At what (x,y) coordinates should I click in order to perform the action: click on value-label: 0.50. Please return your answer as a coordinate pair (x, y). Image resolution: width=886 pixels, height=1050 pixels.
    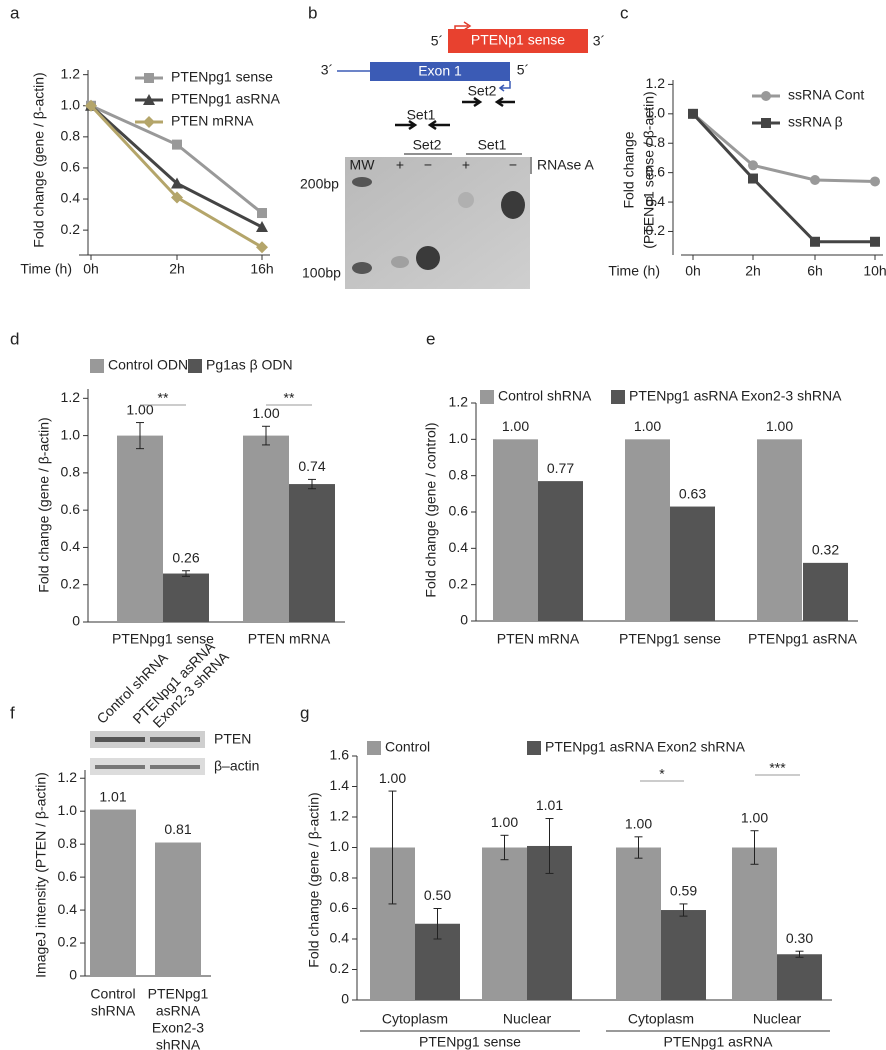
    Looking at the image, I should click on (437, 895).